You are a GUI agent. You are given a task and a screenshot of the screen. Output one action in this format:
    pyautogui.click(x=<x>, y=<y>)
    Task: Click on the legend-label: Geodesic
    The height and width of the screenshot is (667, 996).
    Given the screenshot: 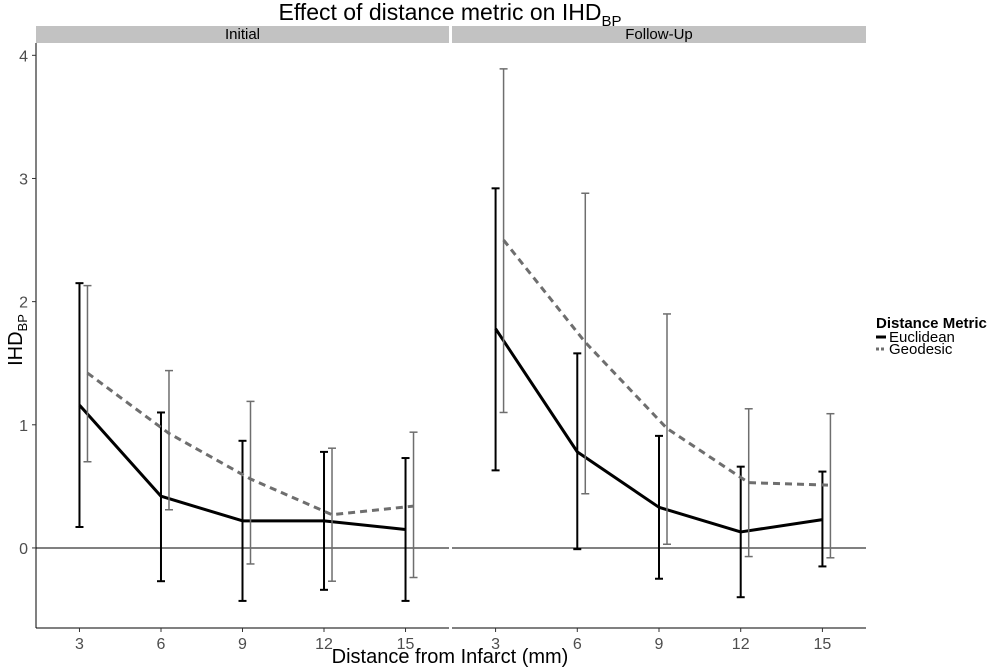 What is the action you would take?
    pyautogui.click(x=921, y=349)
    